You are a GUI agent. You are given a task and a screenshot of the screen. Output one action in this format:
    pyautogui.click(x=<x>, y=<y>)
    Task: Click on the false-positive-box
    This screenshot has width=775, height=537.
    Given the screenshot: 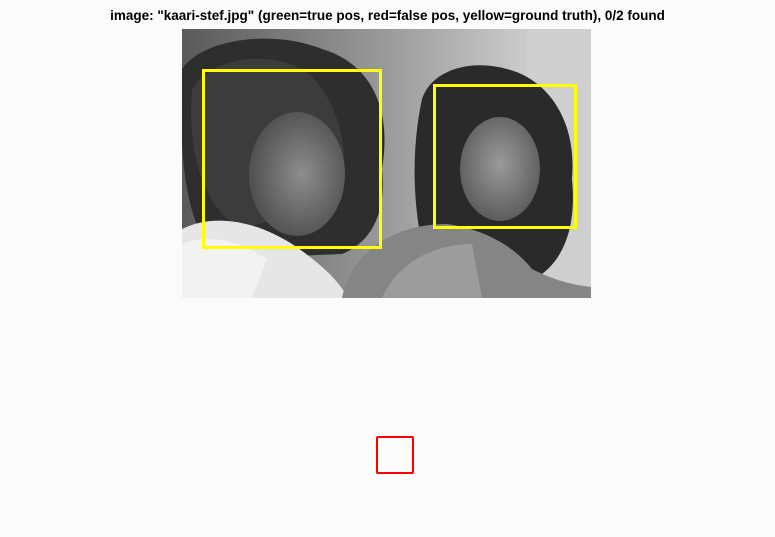 What is the action you would take?
    pyautogui.click(x=395, y=455)
    